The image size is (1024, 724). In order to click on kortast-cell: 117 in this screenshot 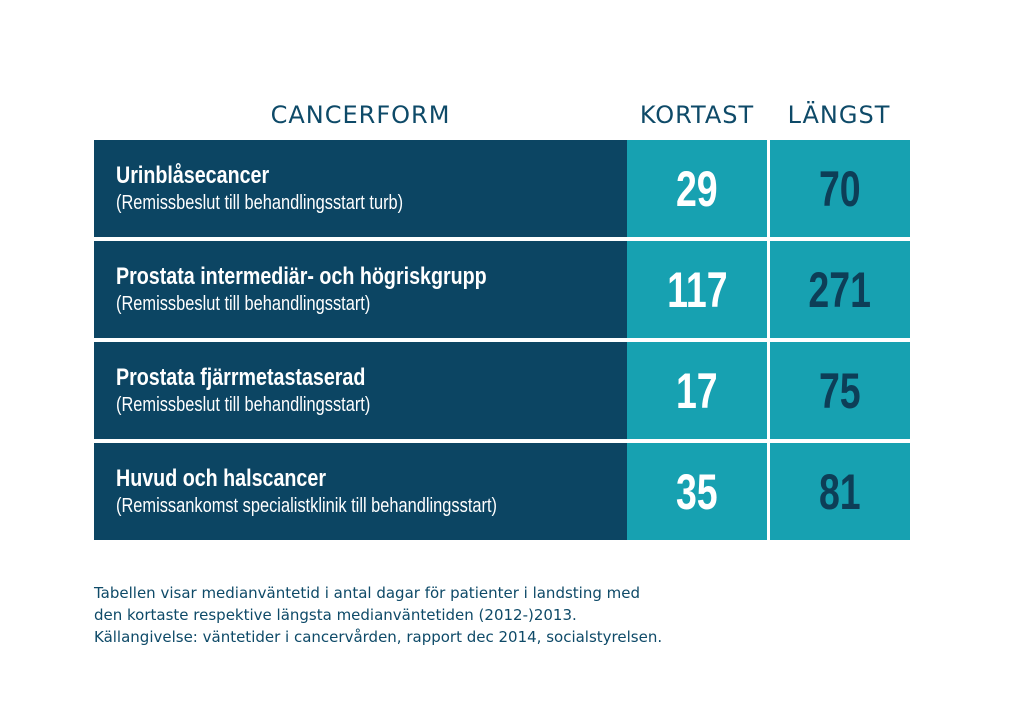, I will do `click(697, 289)`.